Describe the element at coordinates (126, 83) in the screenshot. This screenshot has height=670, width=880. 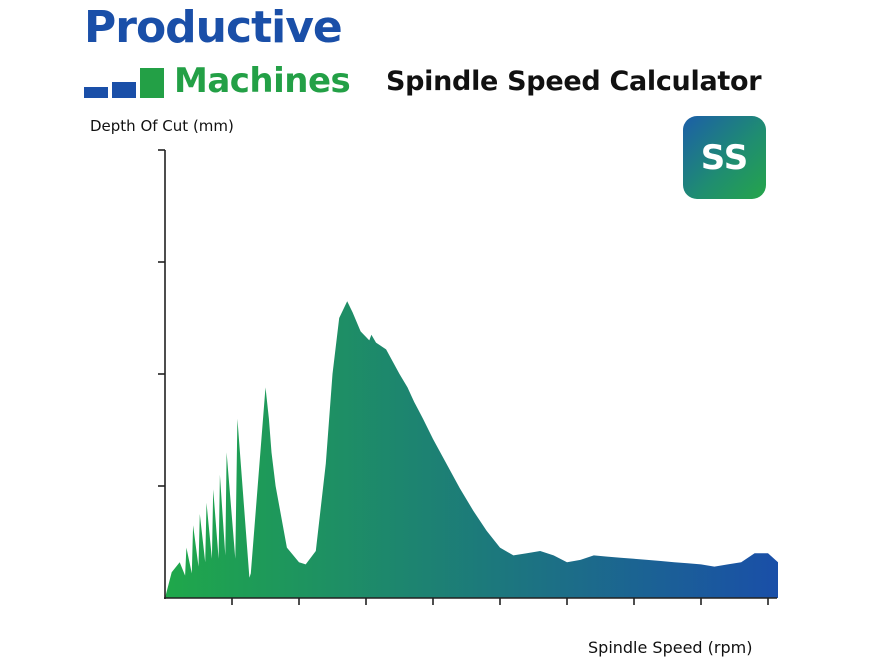
I see `logo-squares-icon` at that location.